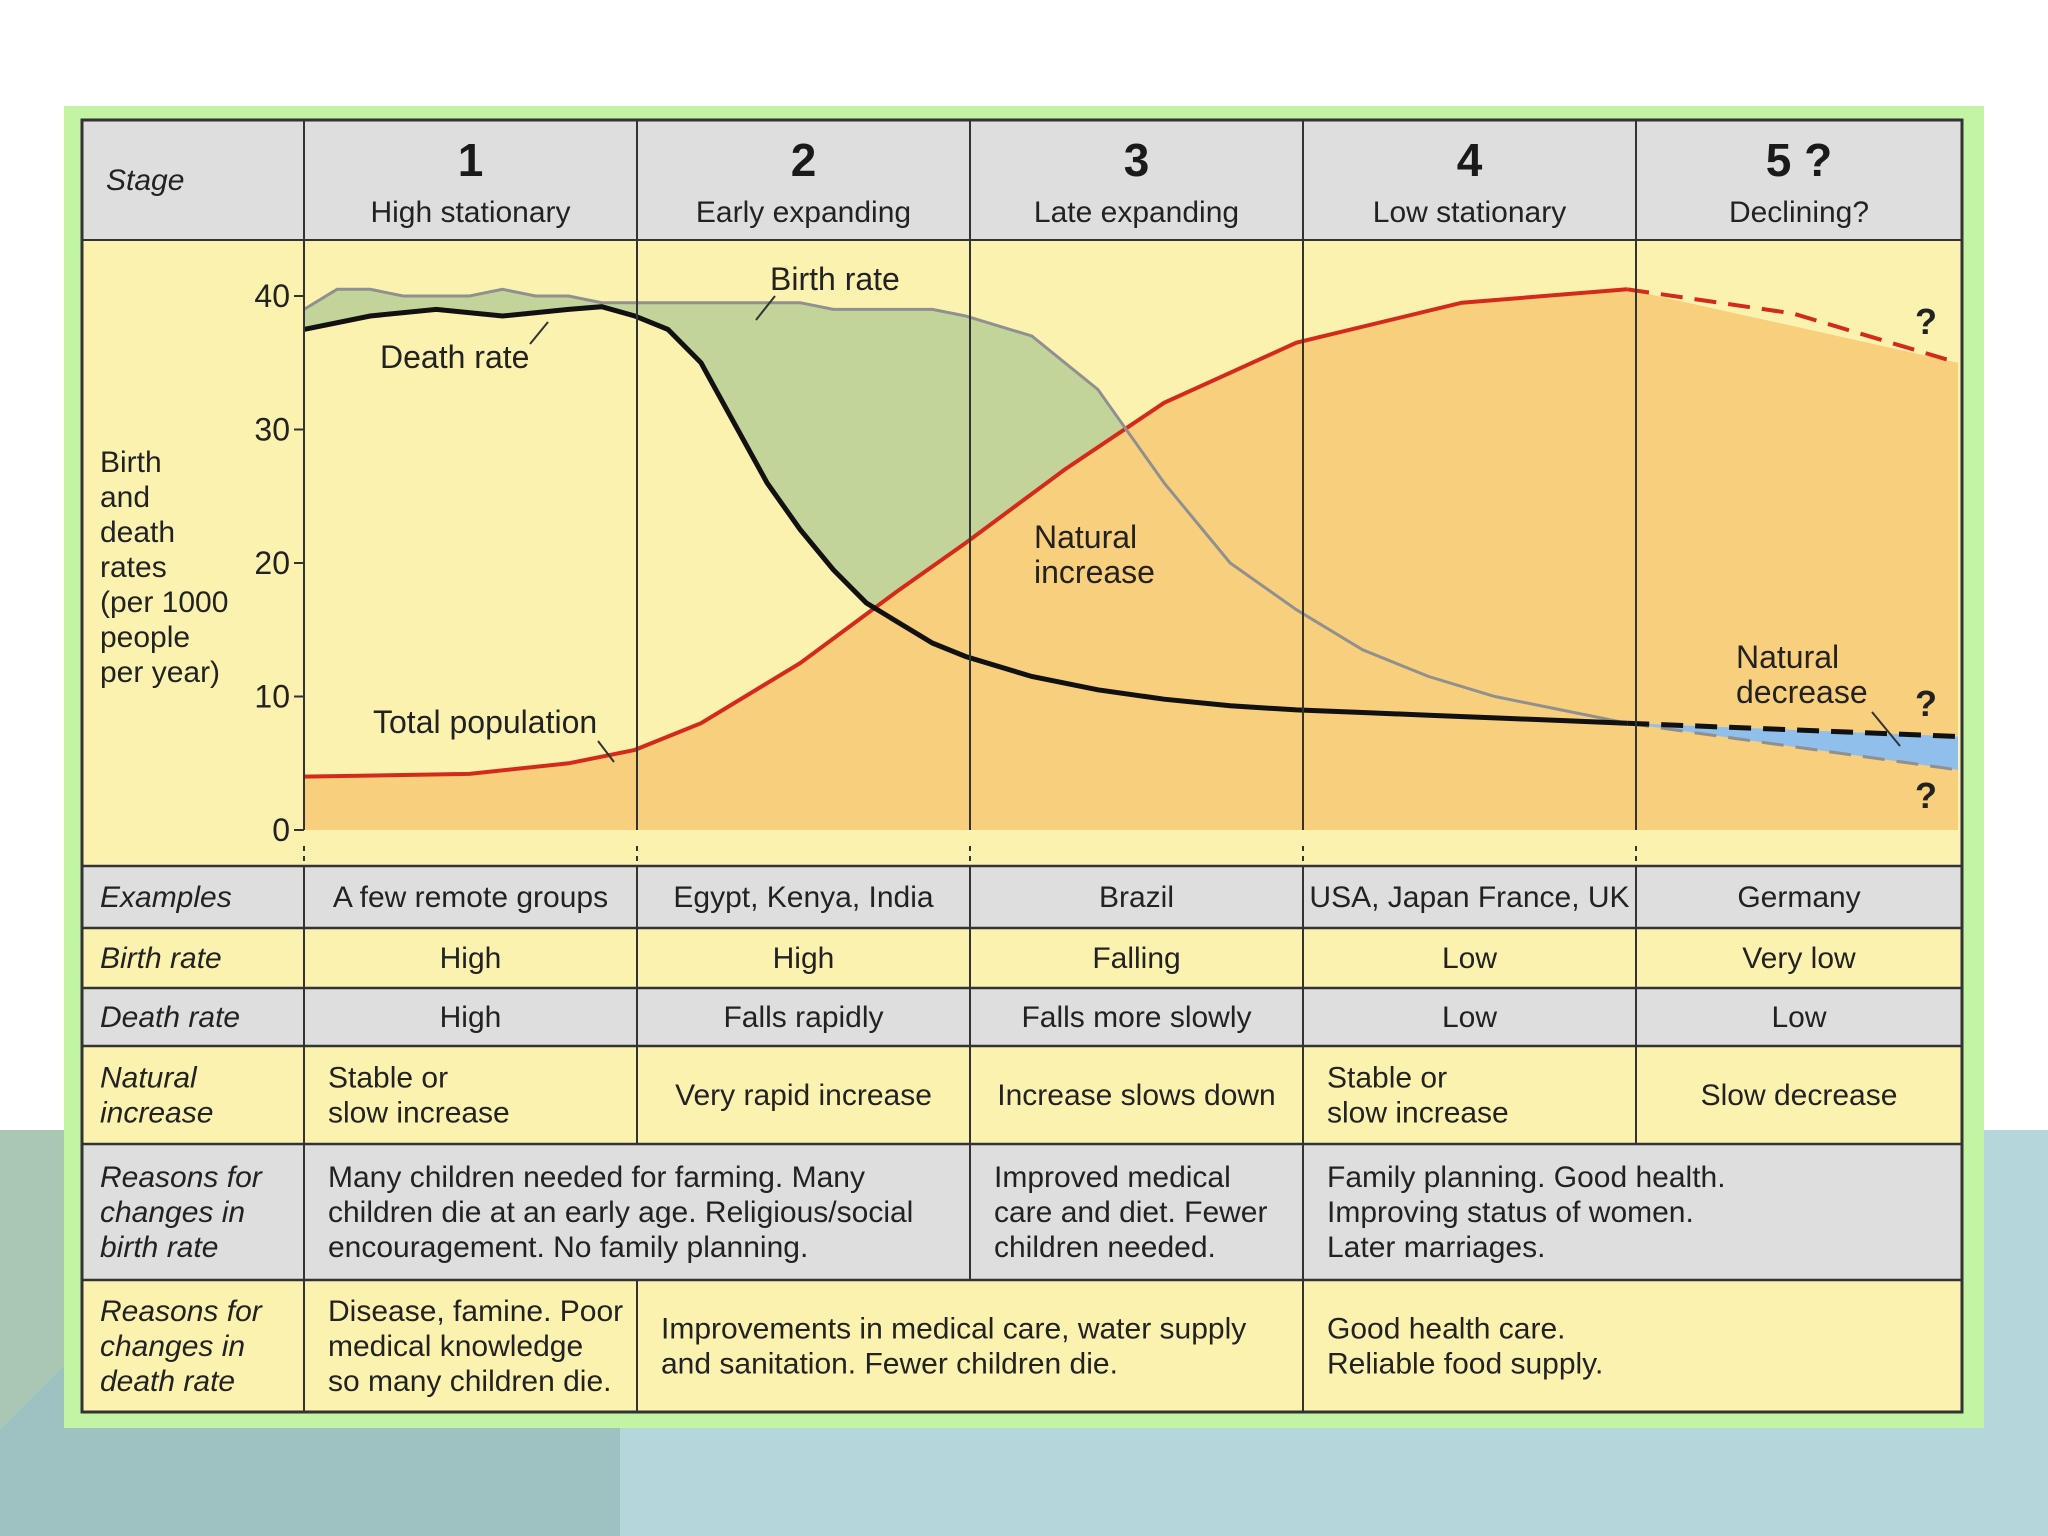 This screenshot has height=1536, width=2048. Describe the element at coordinates (1793, 729) in the screenshot. I see `death-rate-projection` at that location.